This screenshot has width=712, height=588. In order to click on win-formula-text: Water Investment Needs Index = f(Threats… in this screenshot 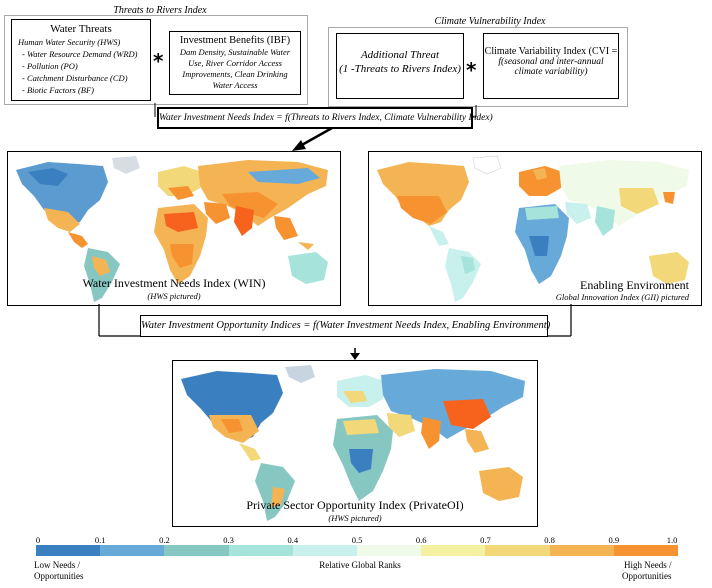, I will do `click(326, 118)`.